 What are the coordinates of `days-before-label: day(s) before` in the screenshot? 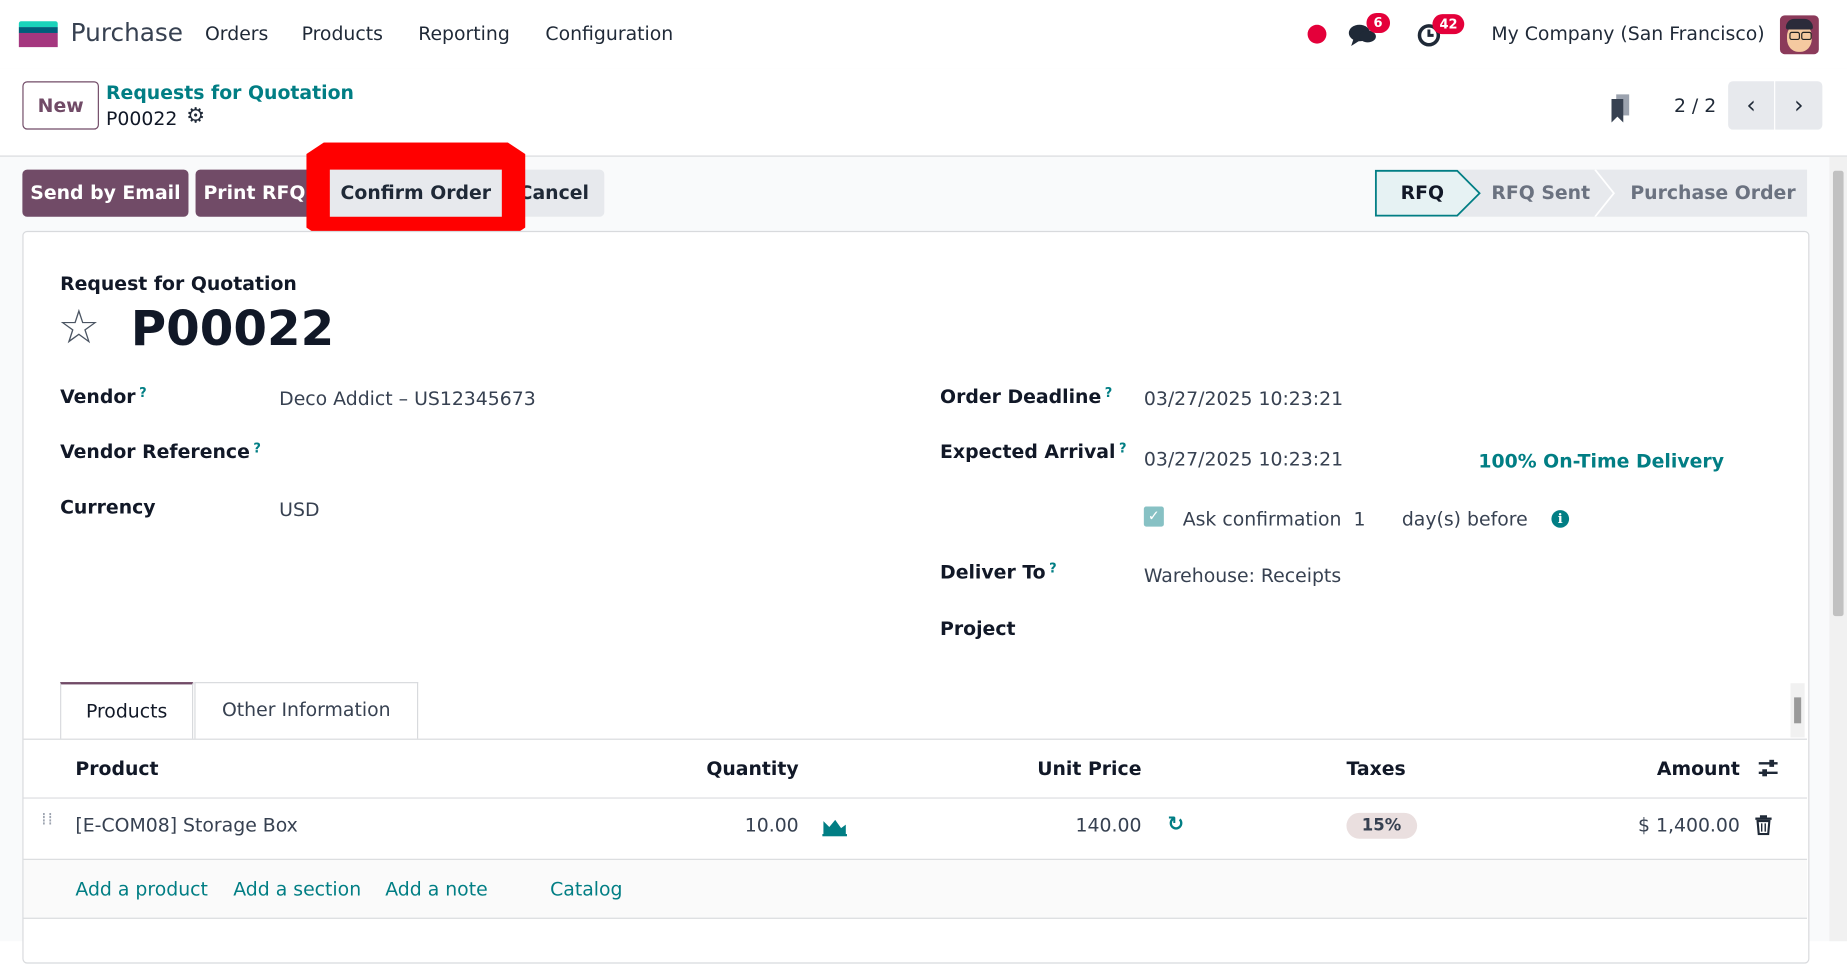 It's located at (1464, 519).